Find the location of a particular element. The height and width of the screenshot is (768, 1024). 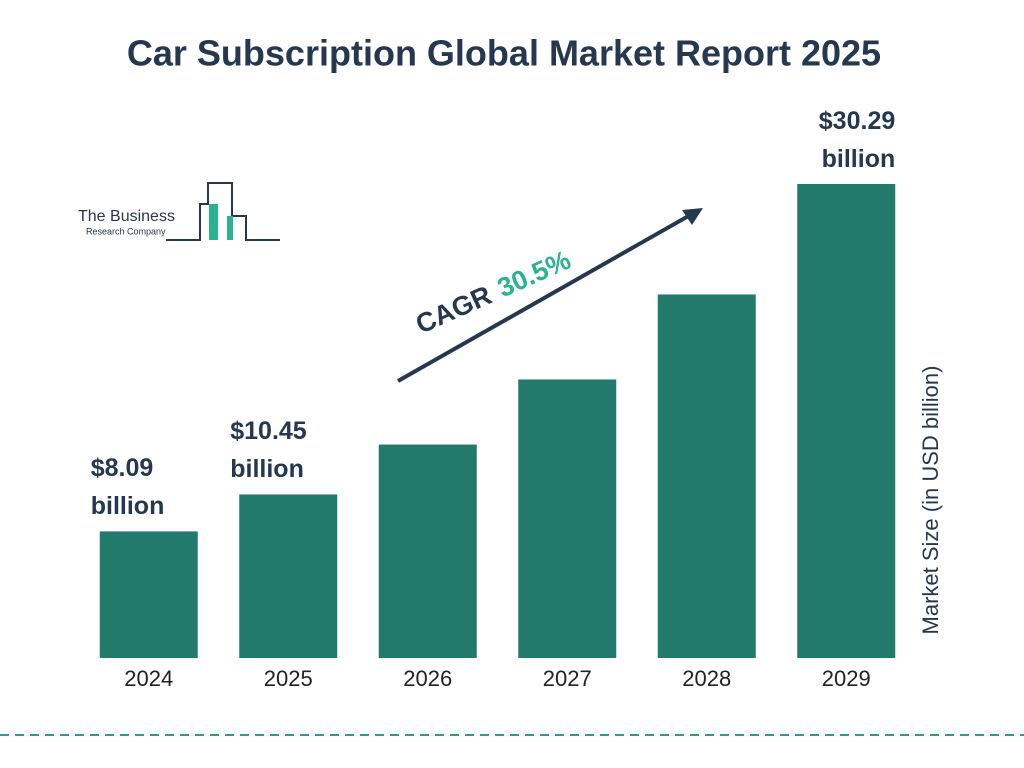

cagr-arrowhead is located at coordinates (692, 216).